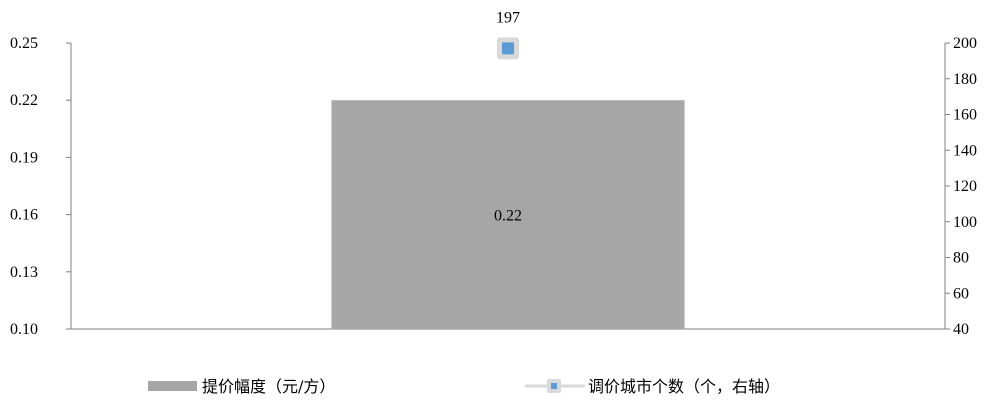  What do you see at coordinates (508, 34) in the screenshot?
I see `line-series: 197` at bounding box center [508, 34].